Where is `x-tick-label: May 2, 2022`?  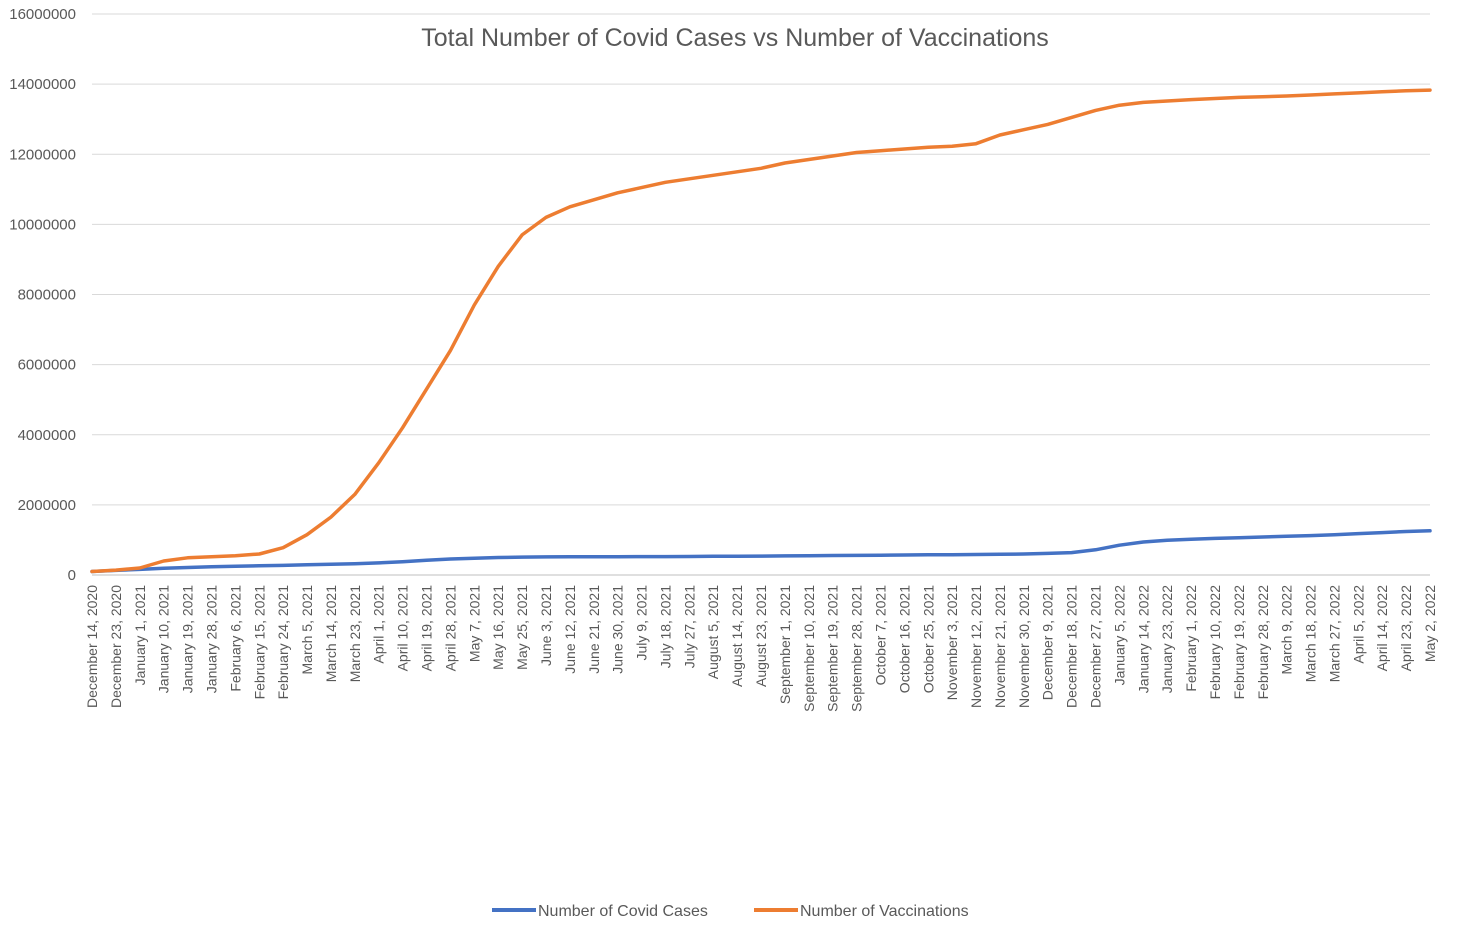
x-tick-label: May 2, 2022 is located at coordinates (1430, 623).